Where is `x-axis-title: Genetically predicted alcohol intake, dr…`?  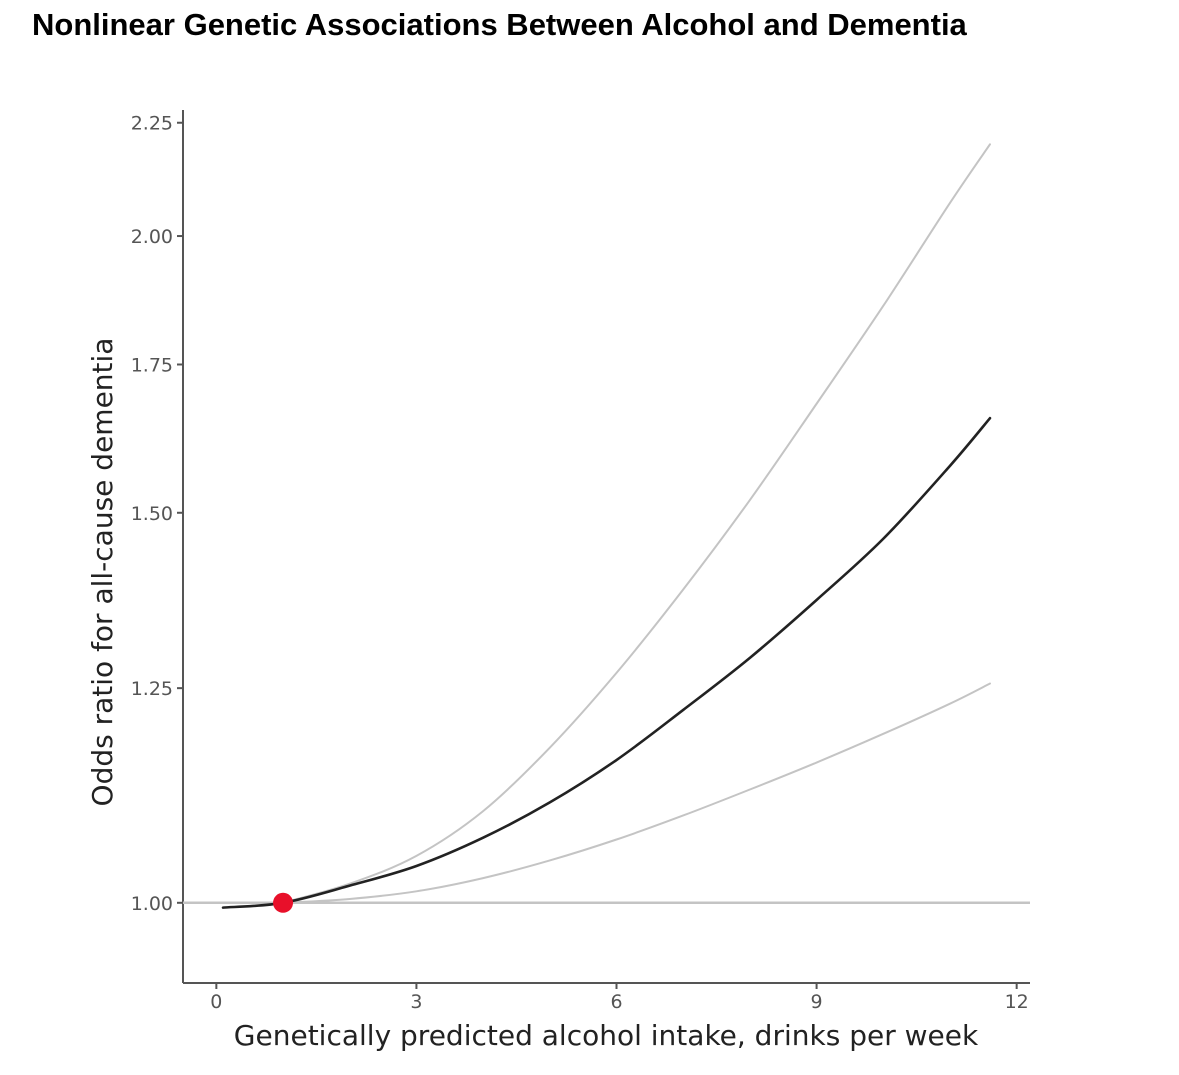 x-axis-title: Genetically predicted alcohol intake, dr… is located at coordinates (606, 1035).